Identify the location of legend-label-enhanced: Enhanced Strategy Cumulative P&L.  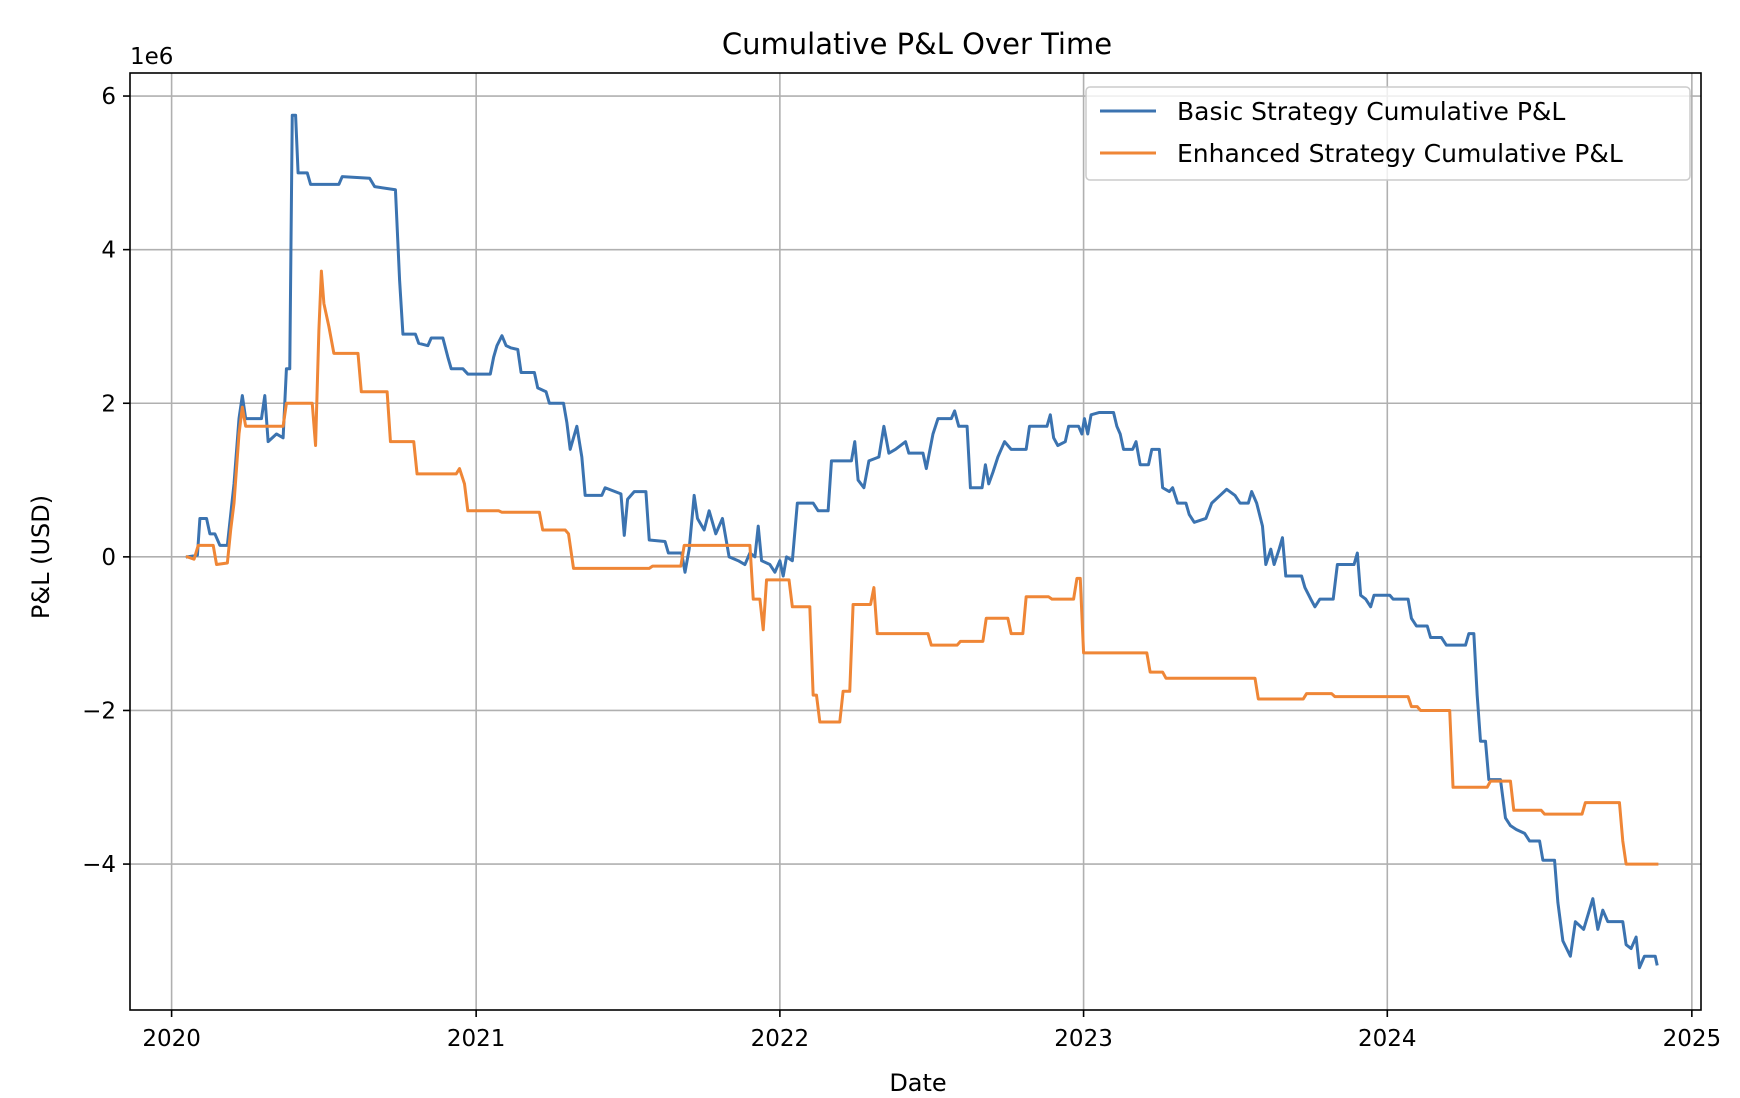
(1400, 153).